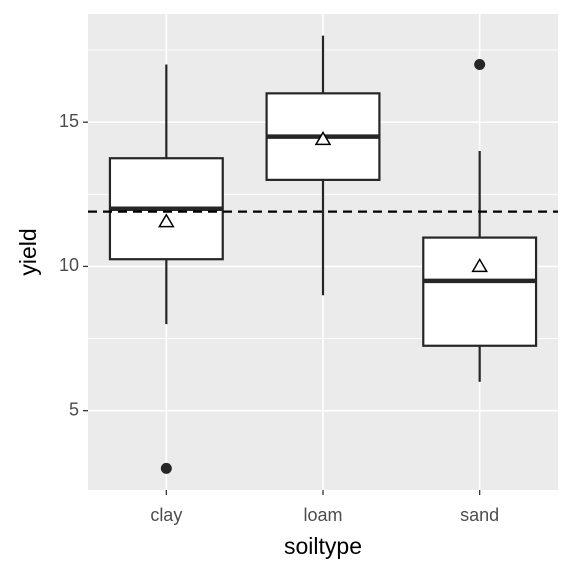  Describe the element at coordinates (74, 409) in the screenshot. I see `y-tick-label: 5` at that location.